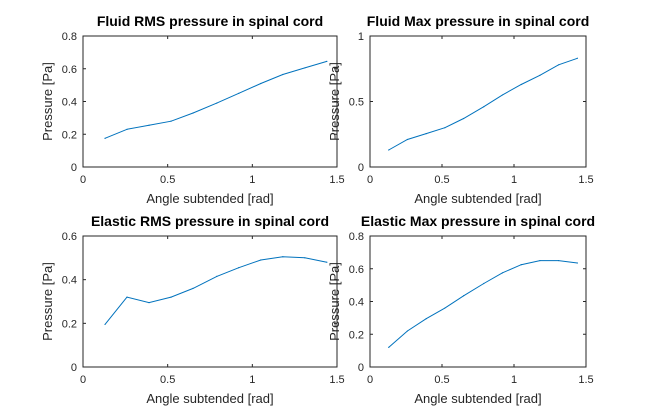 The height and width of the screenshot is (420, 647). What do you see at coordinates (210, 221) in the screenshot?
I see `chart-title: Elastic RMS pressure in spinal cord` at bounding box center [210, 221].